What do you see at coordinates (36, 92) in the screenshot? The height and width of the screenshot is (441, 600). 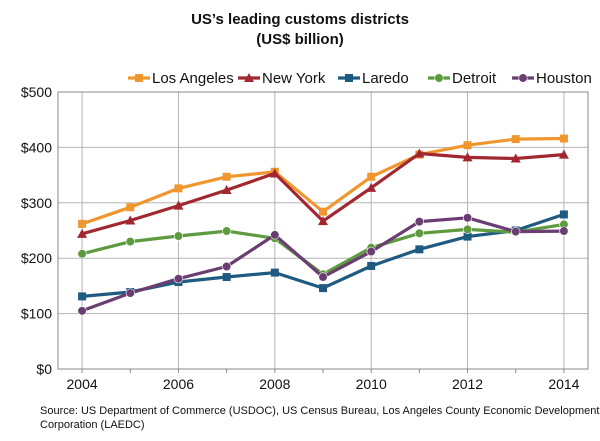 I see `y-tick-label: $500` at bounding box center [36, 92].